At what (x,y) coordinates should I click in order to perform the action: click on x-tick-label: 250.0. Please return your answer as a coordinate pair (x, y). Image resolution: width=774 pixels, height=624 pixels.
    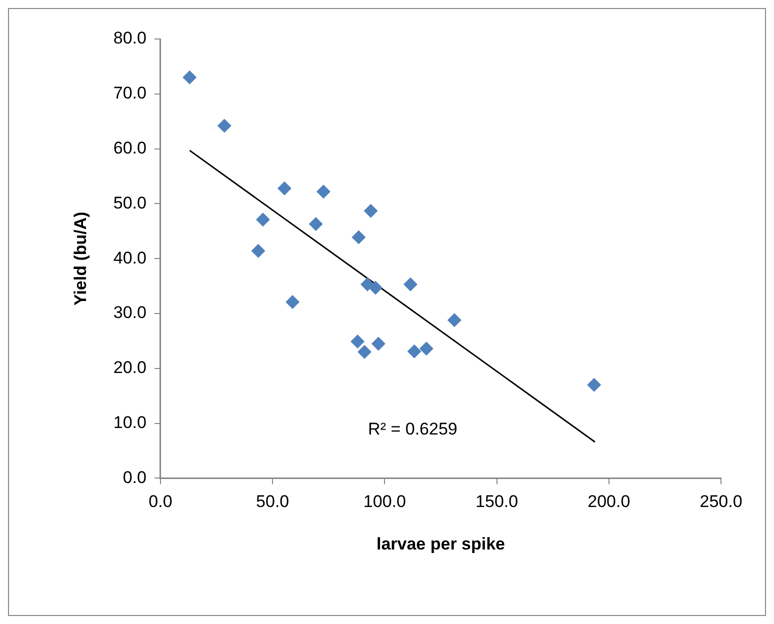
    Looking at the image, I should click on (721, 502).